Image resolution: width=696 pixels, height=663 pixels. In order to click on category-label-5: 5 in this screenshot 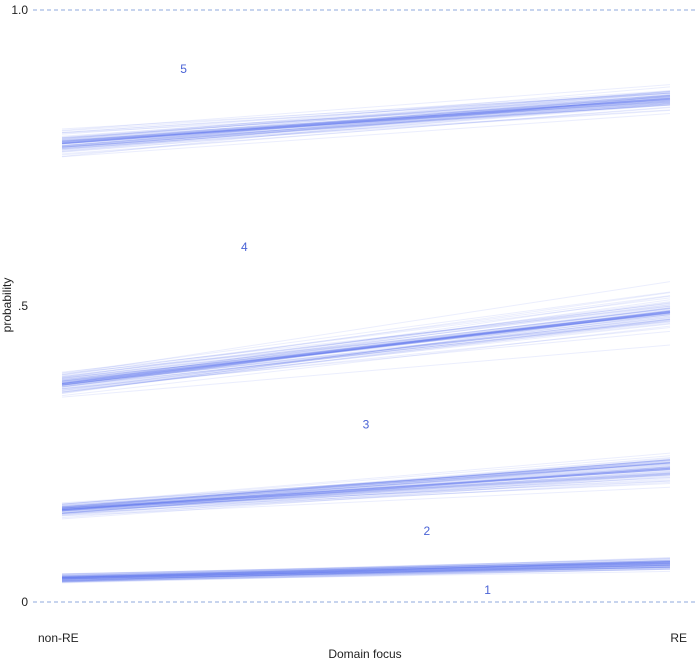, I will do `click(183, 69)`.